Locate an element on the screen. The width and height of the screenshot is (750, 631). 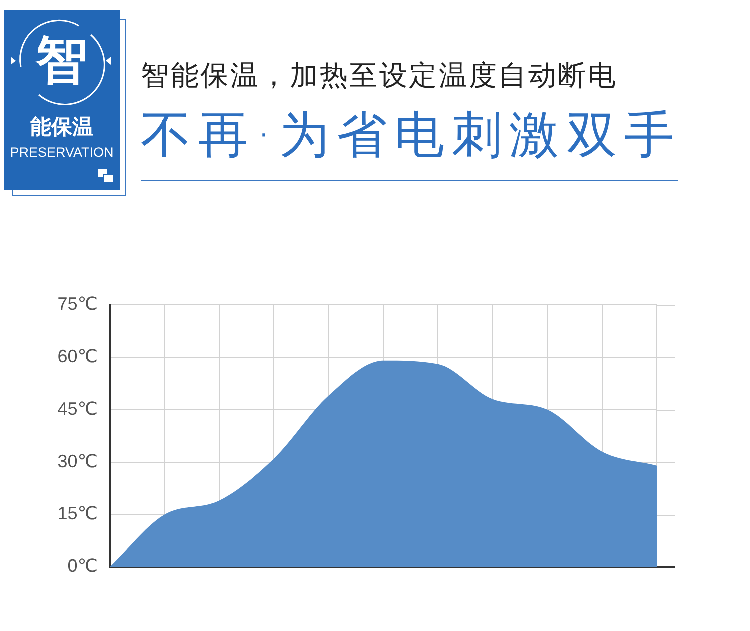
y-tick-label: 15℃ is located at coordinates (78, 514).